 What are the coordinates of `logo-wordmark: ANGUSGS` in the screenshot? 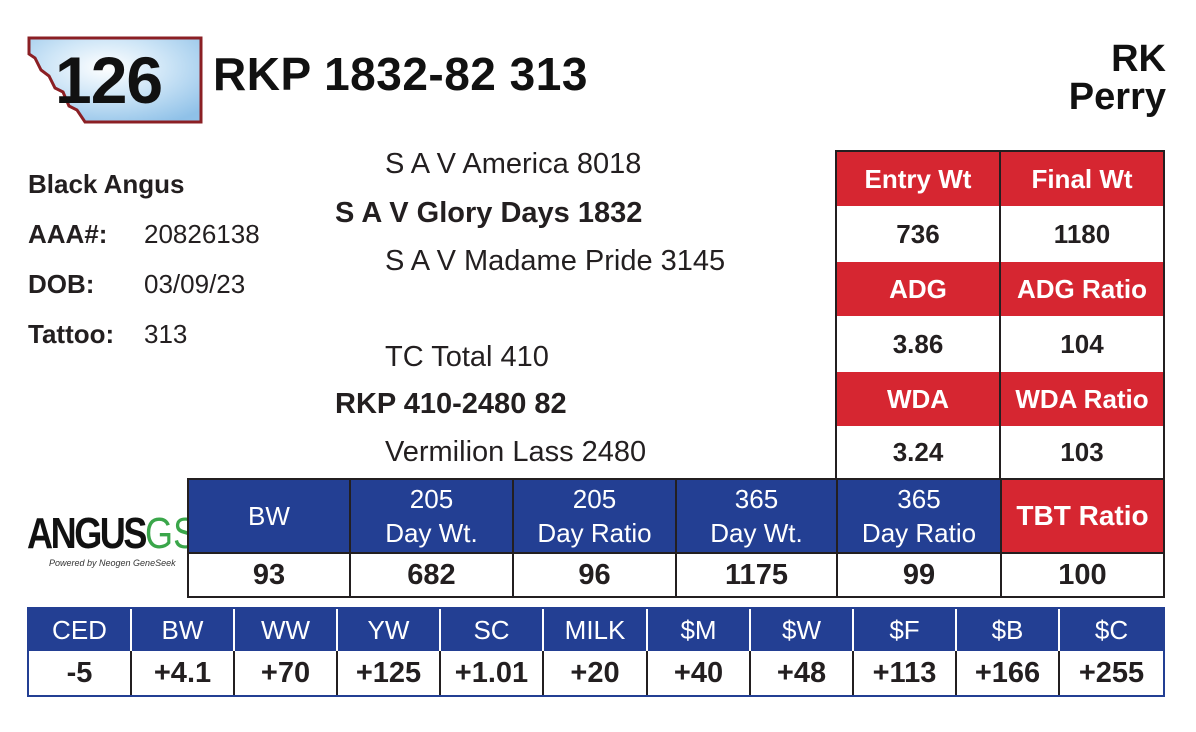 It's located at (112, 533).